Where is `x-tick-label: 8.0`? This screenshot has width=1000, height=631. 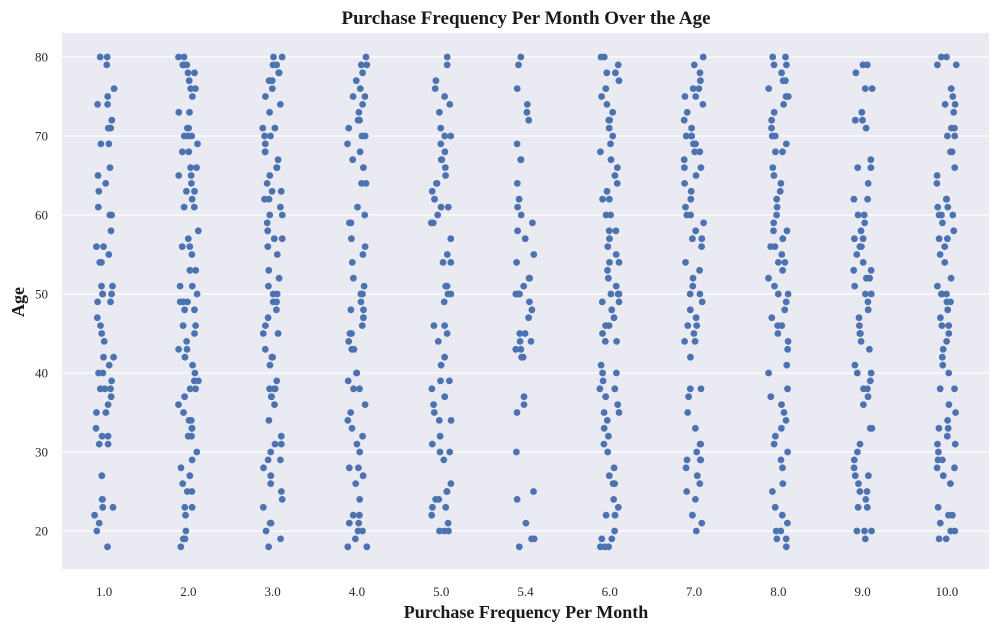 x-tick-label: 8.0 is located at coordinates (778, 591).